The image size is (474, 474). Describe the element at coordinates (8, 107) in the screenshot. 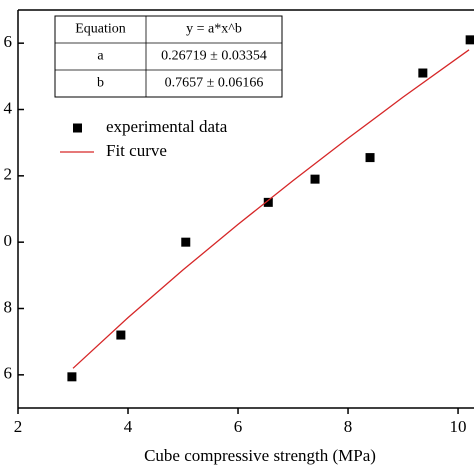

I see `y-tick-label: 4` at that location.